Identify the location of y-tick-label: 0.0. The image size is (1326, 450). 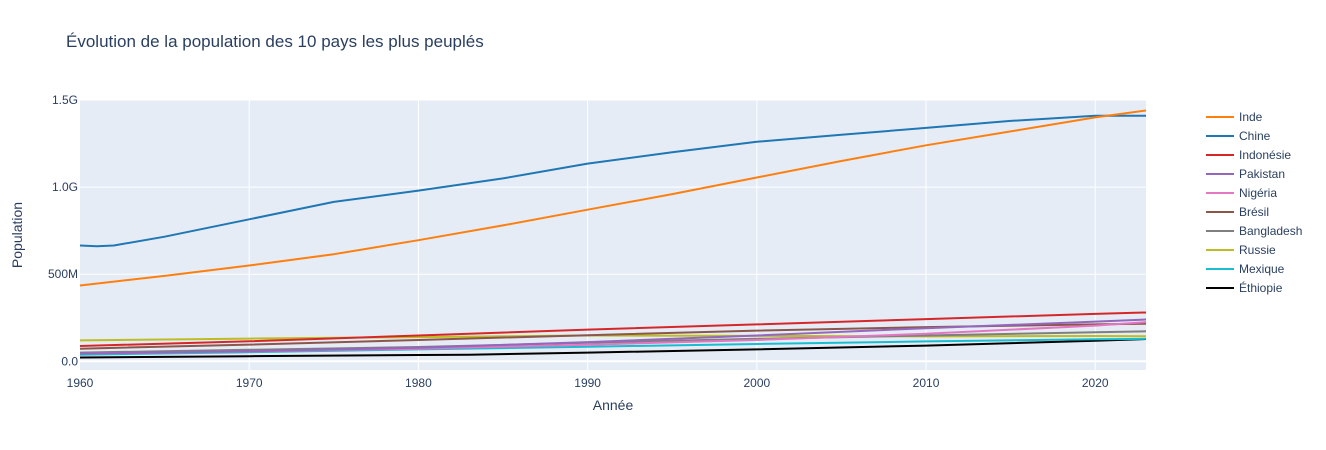
(69, 361).